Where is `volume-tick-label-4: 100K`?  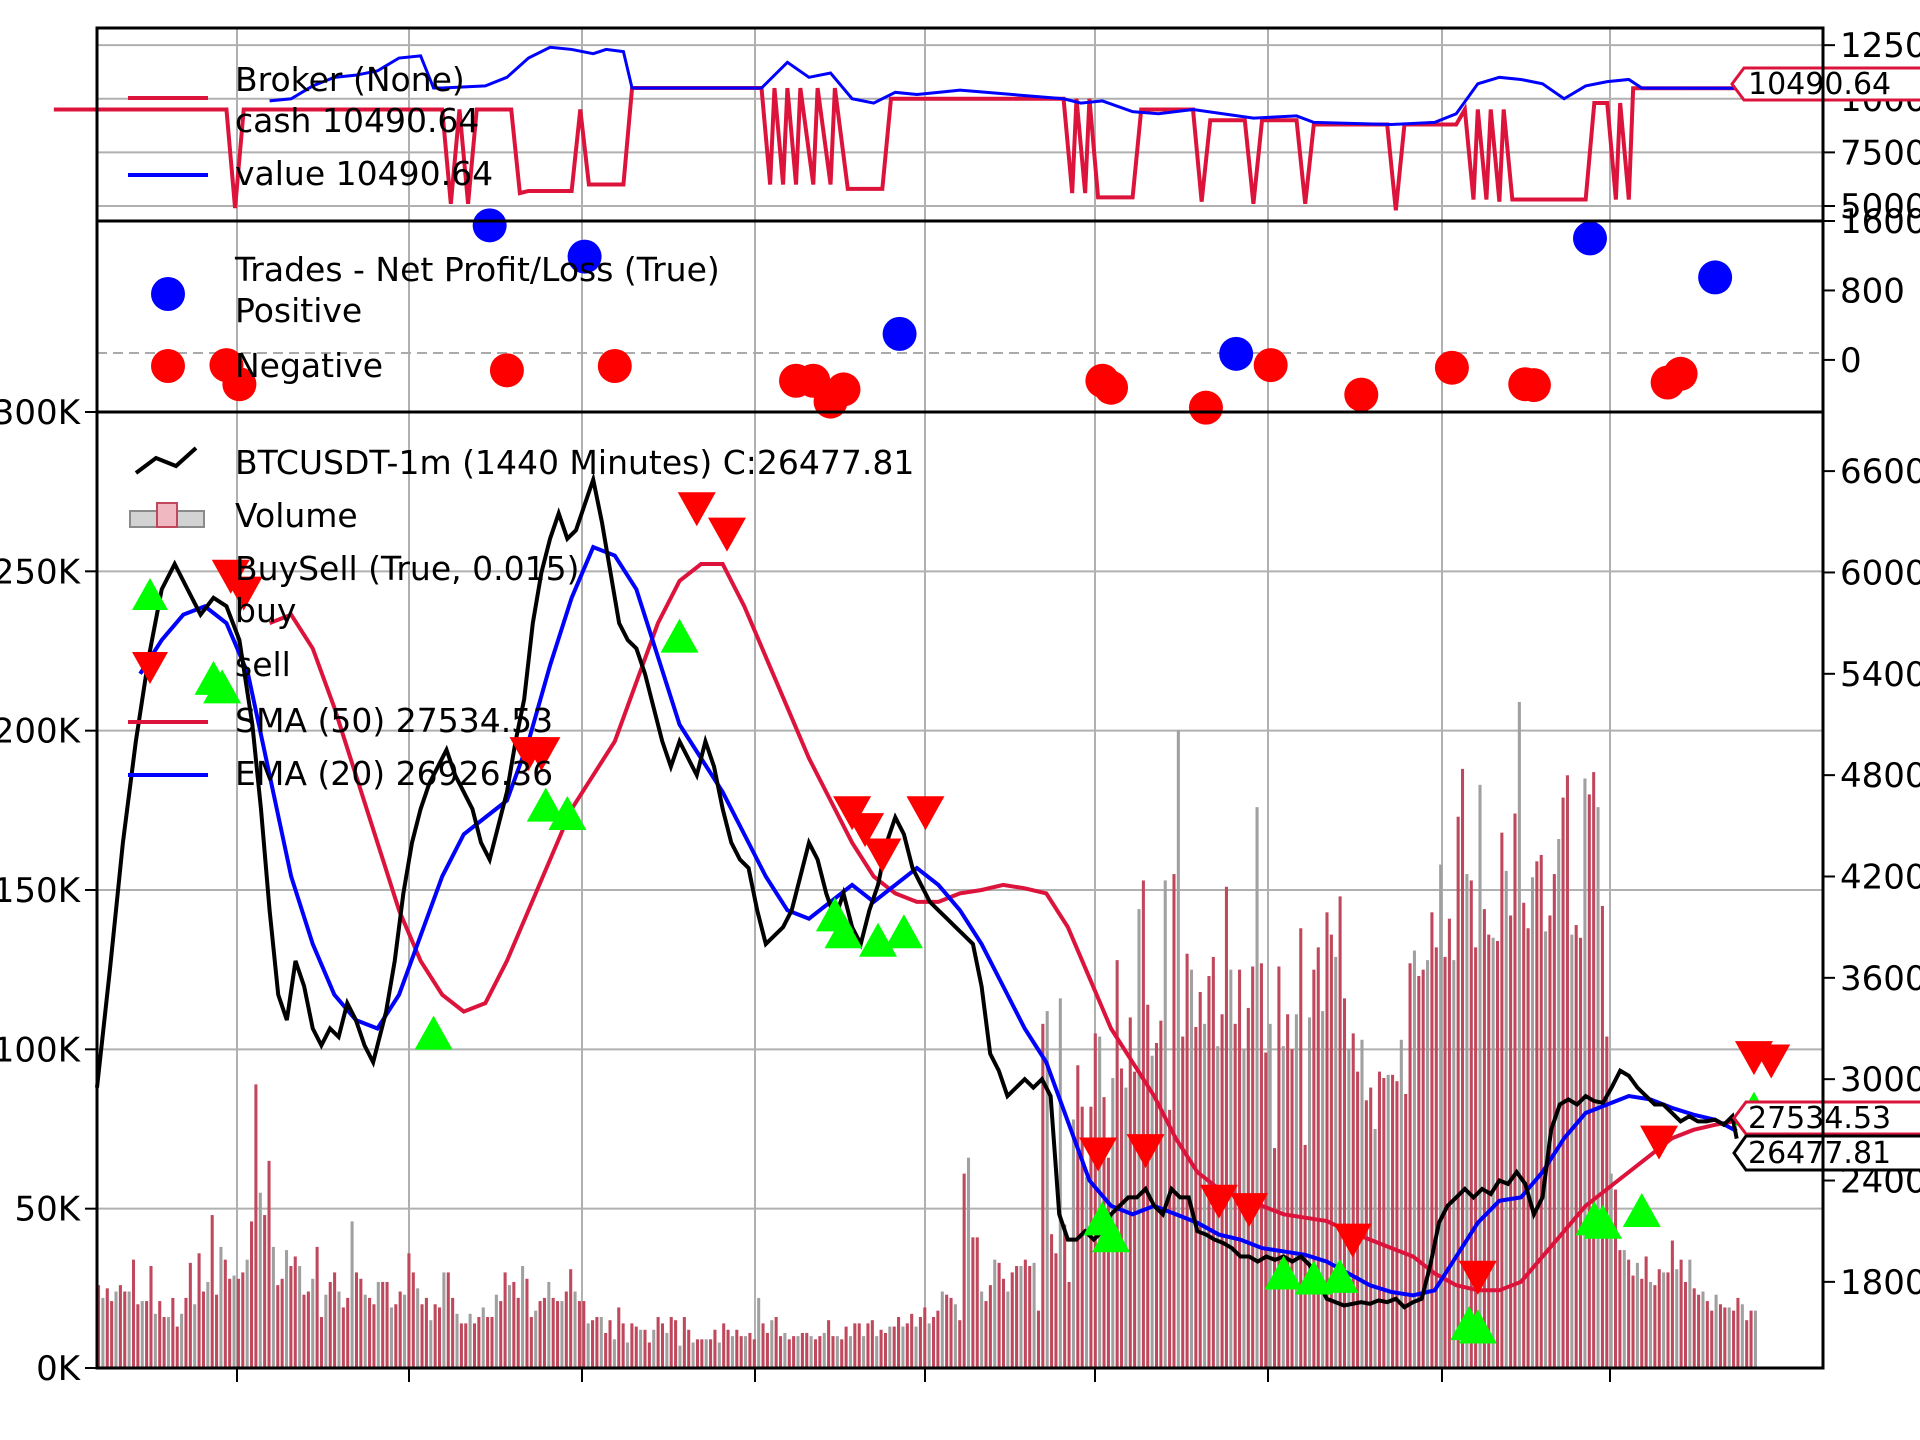 volume-tick-label-4: 100K is located at coordinates (41, 1050).